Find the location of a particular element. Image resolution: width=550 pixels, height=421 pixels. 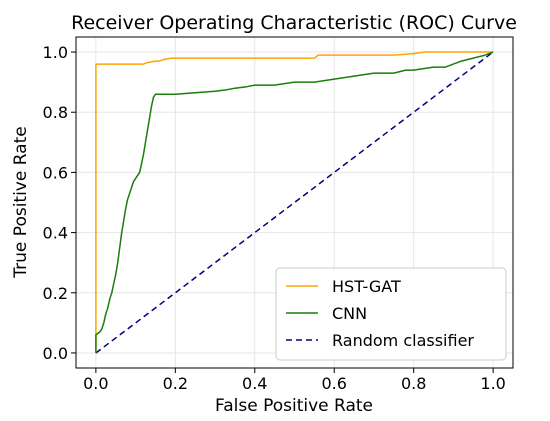

y-tick-label: 0.2 is located at coordinates (55, 293).